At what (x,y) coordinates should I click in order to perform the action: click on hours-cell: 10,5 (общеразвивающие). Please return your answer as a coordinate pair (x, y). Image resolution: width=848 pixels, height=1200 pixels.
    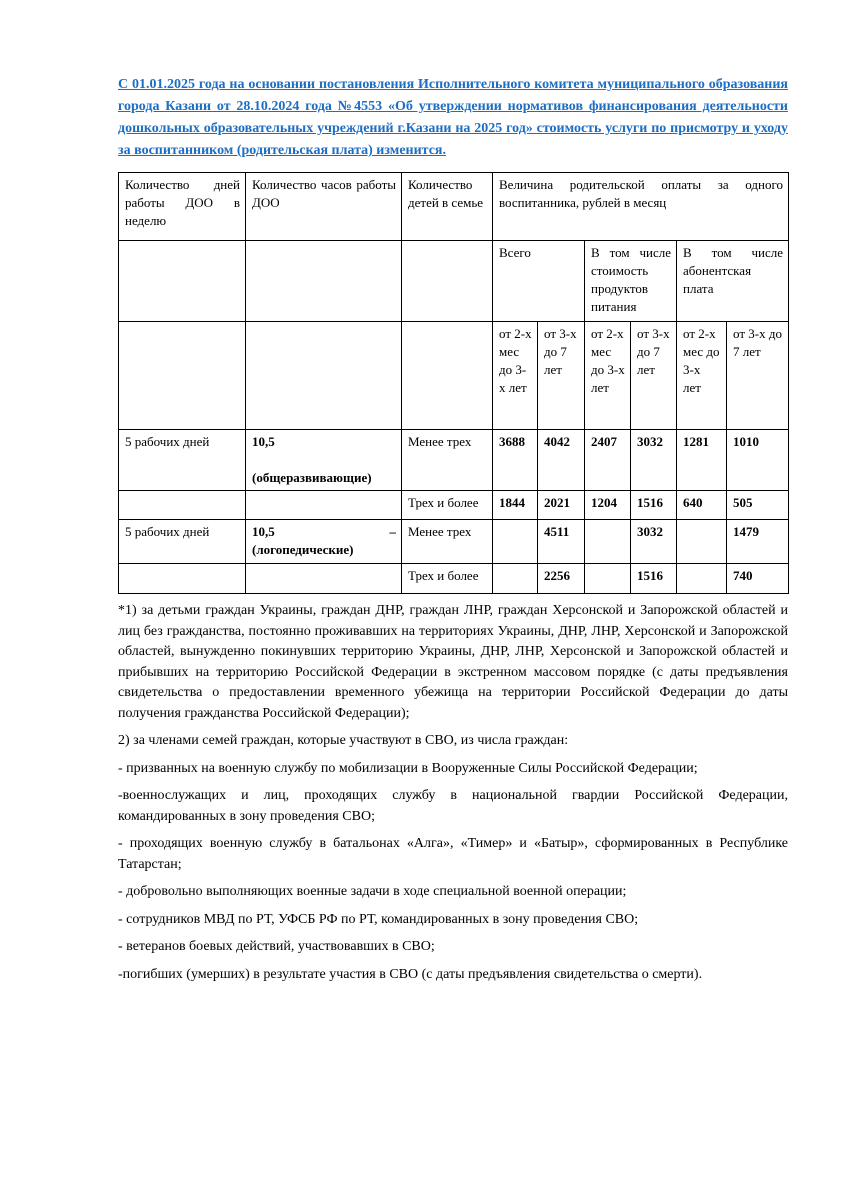
    Looking at the image, I should click on (323, 460).